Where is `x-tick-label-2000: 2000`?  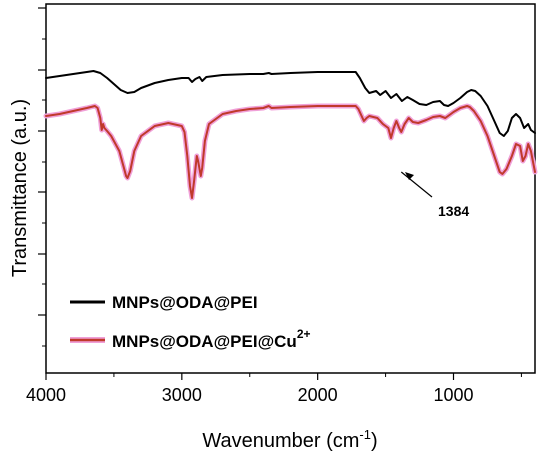 x-tick-label-2000: 2000 is located at coordinates (318, 395).